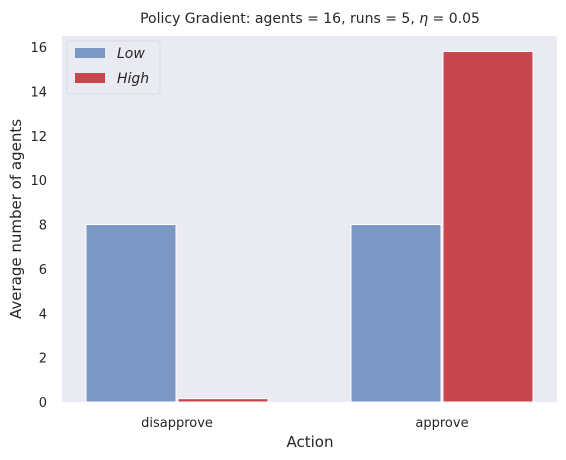 The width and height of the screenshot is (566, 460). What do you see at coordinates (305, 423) in the screenshot?
I see `x-ticks-group: disapprove approve` at bounding box center [305, 423].